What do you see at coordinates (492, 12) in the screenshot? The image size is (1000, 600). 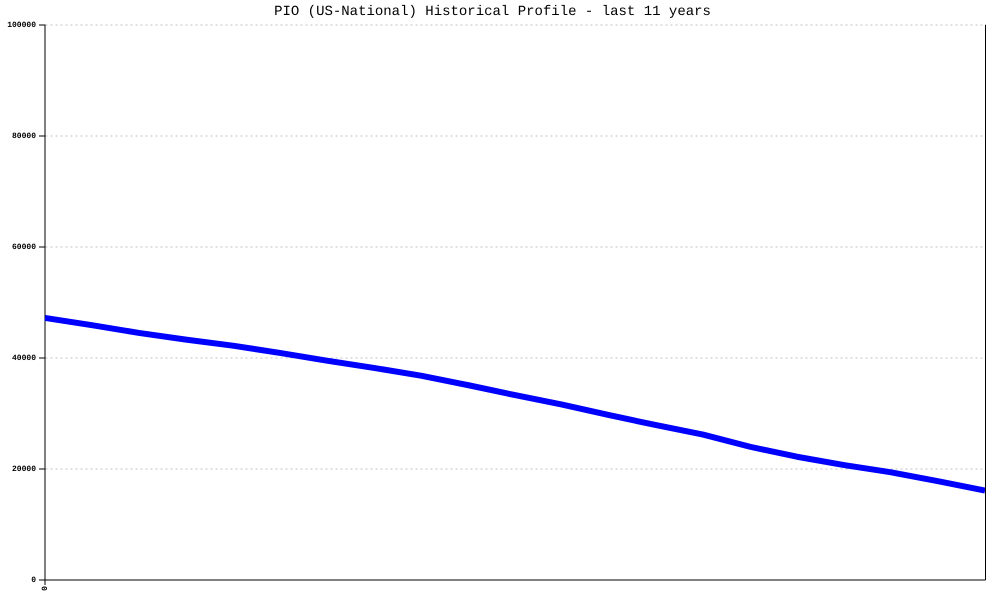 I see `chart-title: PIO (US-National) Historical Profile - last 11 years` at bounding box center [492, 12].